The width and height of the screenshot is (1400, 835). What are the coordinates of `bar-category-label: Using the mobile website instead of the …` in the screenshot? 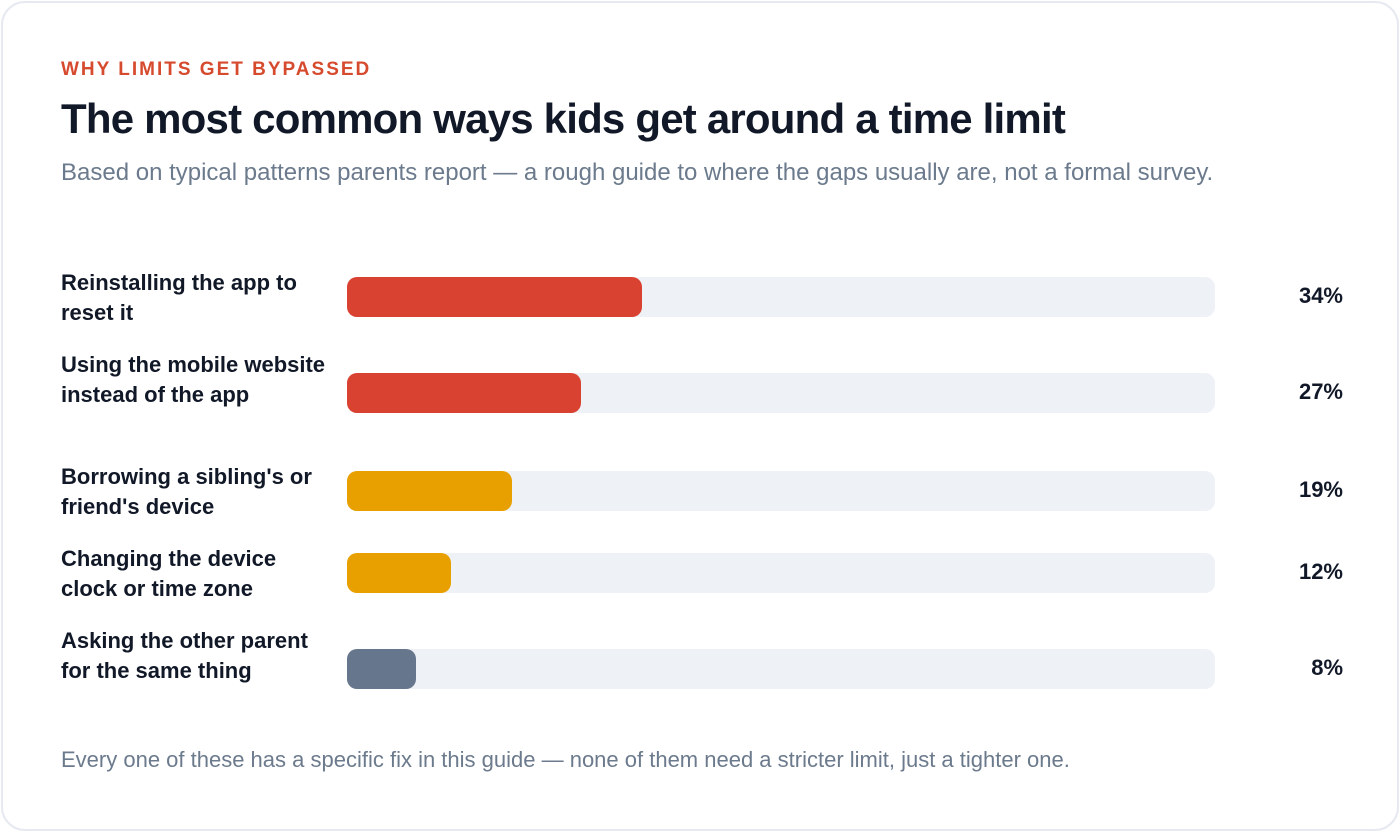 It's located at (193, 379).